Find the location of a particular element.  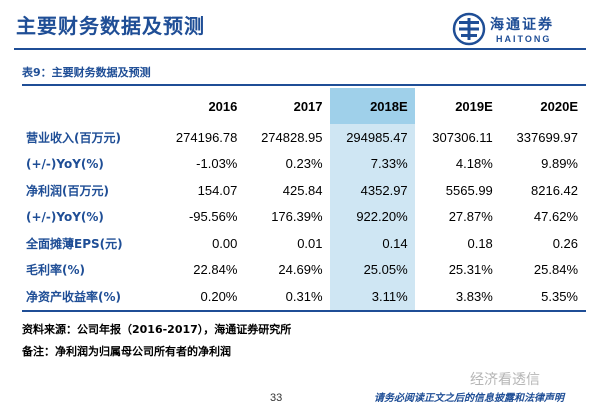

highlight-column-2018e is located at coordinates (372, 199).